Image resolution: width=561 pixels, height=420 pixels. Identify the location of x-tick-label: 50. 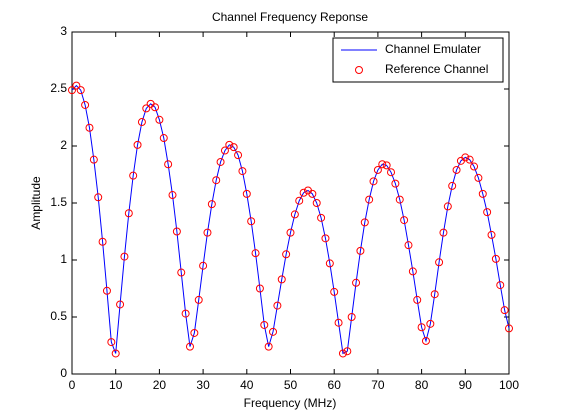
(291, 385).